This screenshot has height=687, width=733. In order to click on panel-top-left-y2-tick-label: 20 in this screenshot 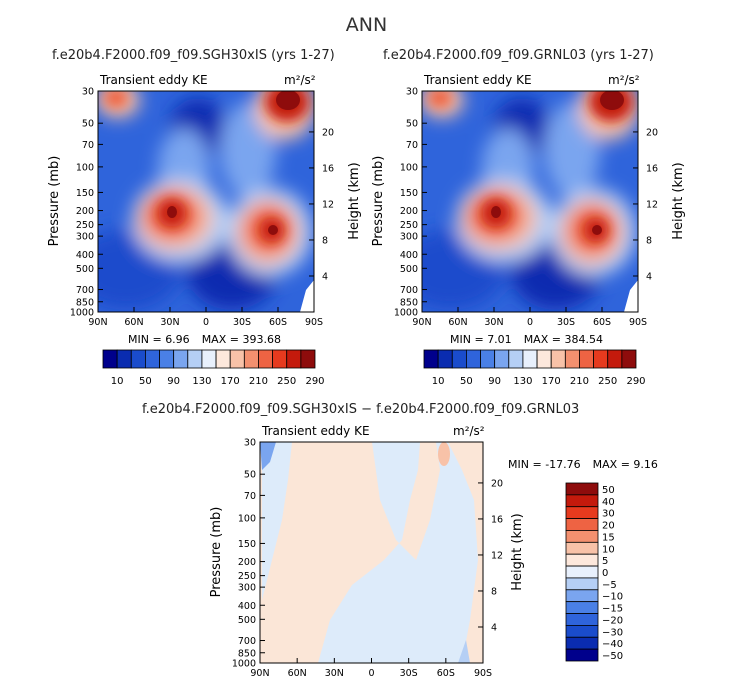, I will do `click(328, 132)`.